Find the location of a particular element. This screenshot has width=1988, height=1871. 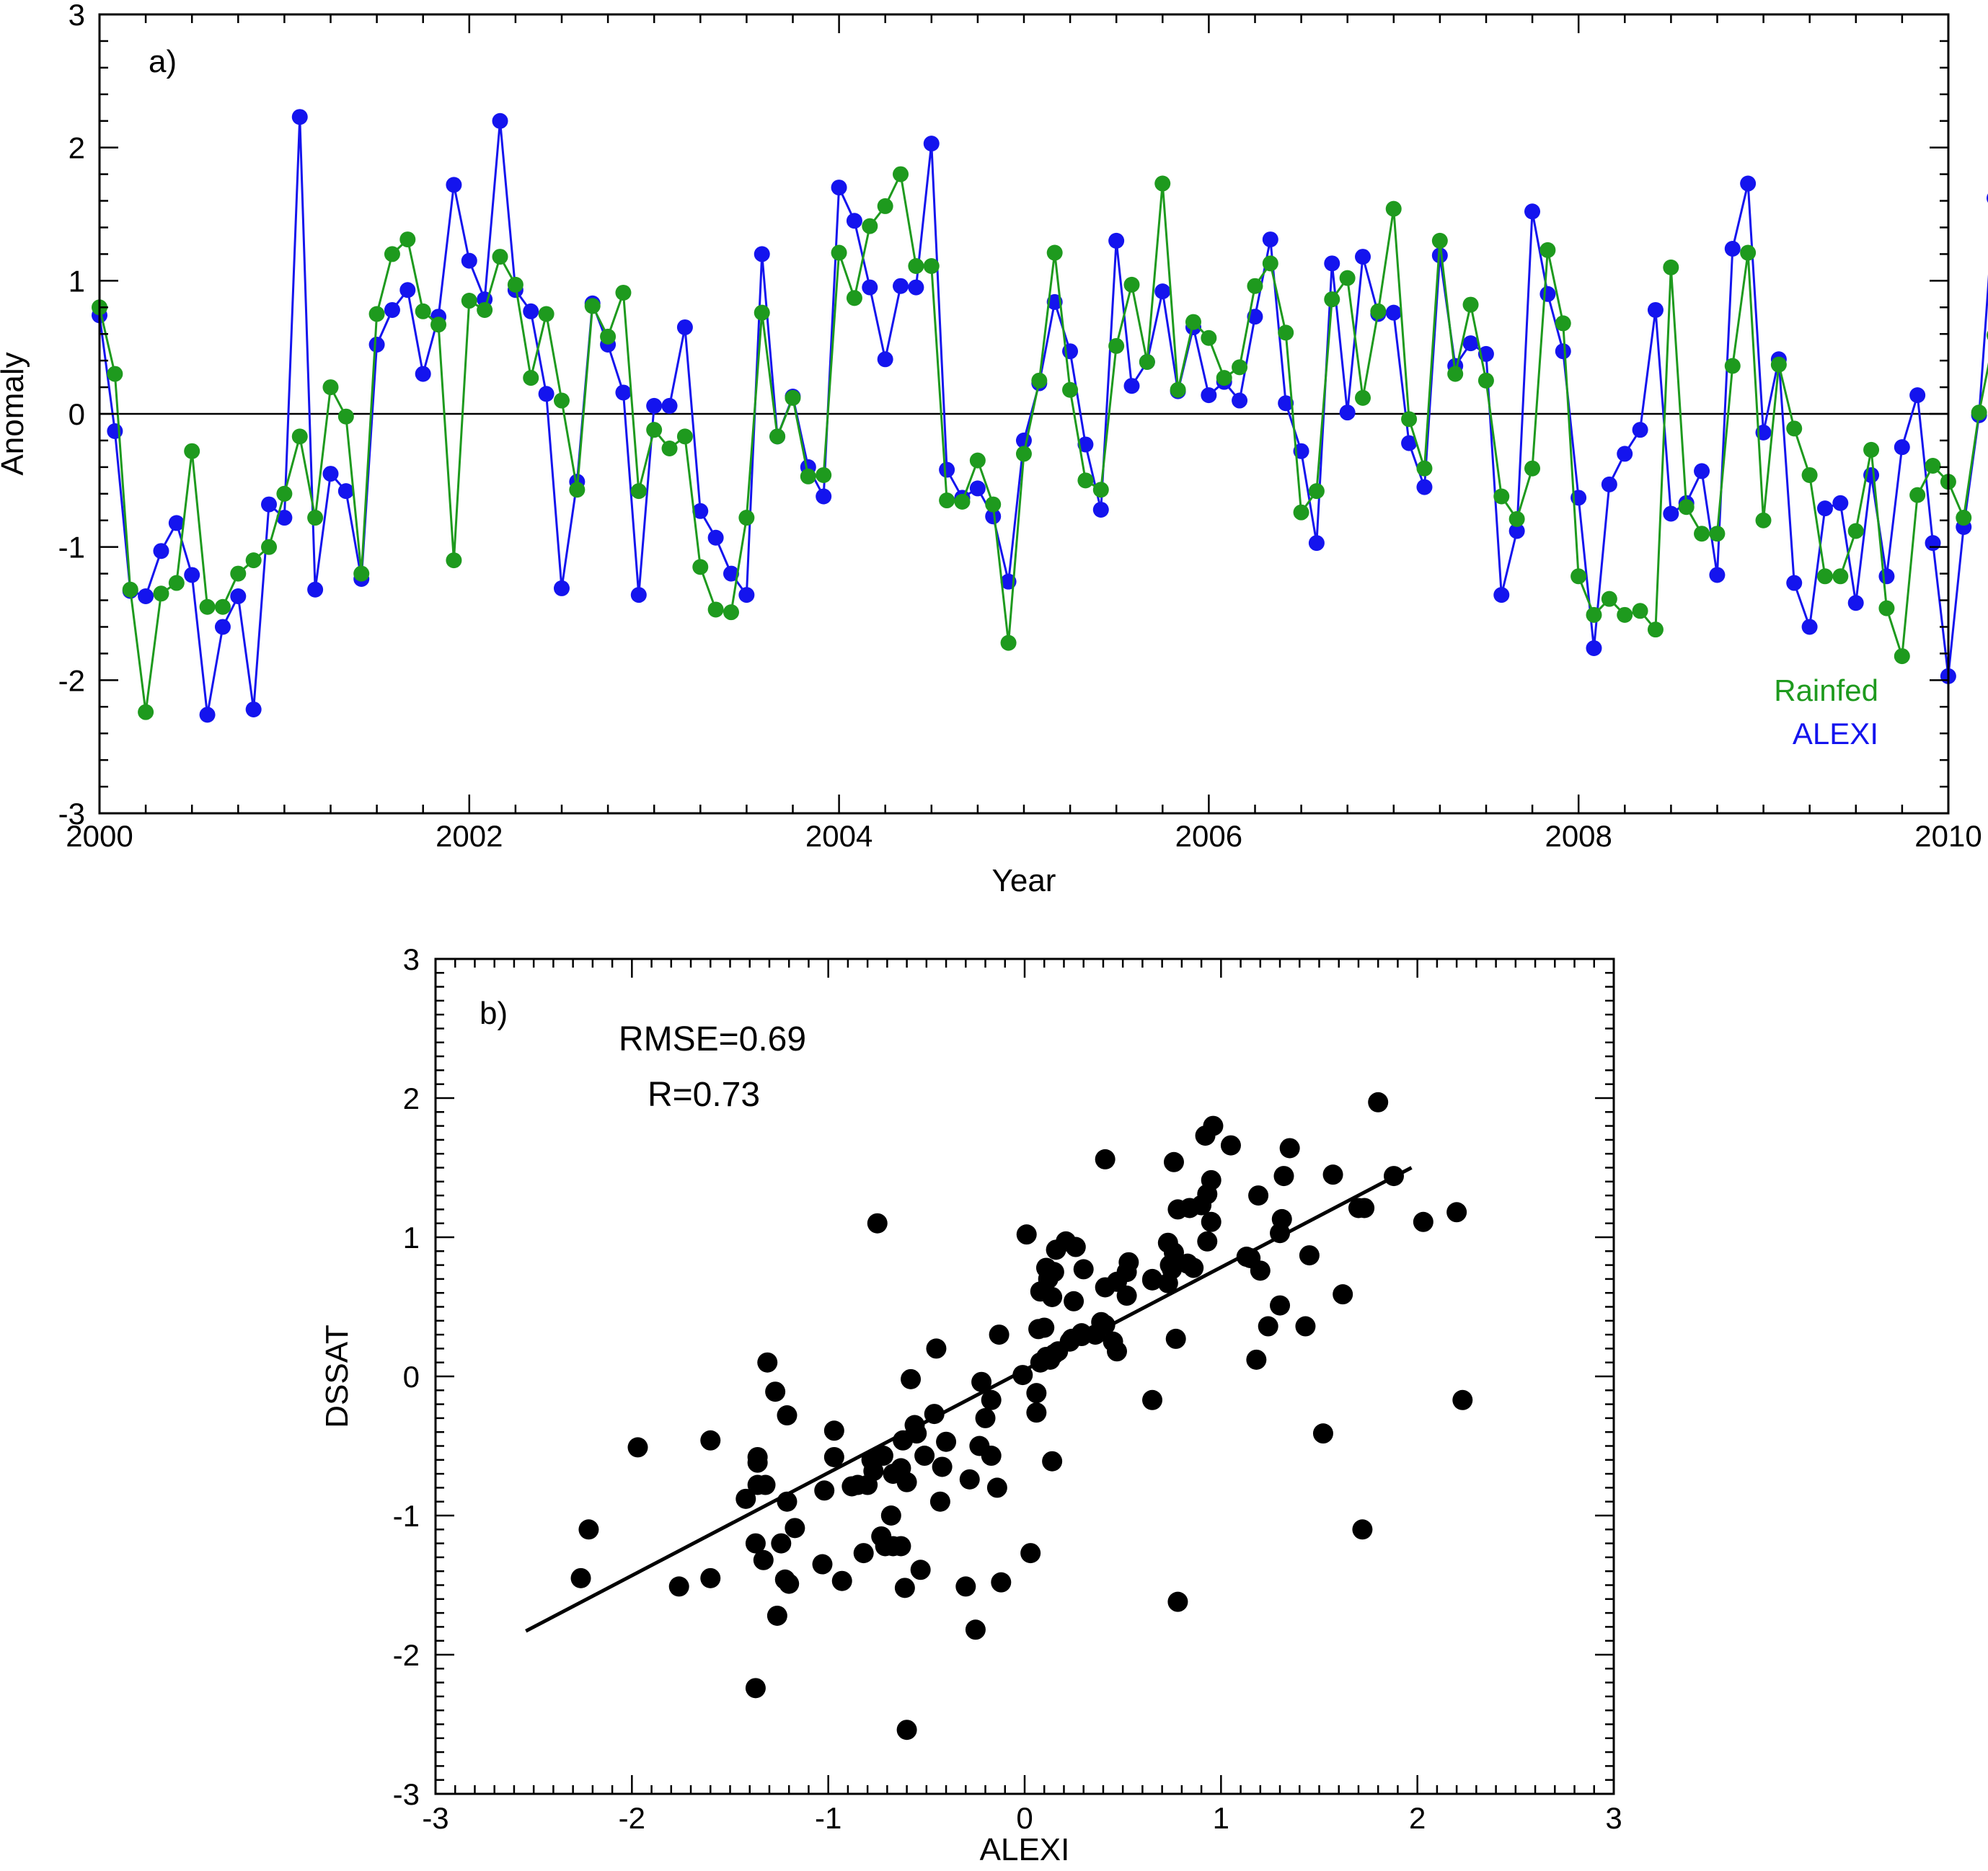

rmse-annotation: RMSE=0.69 is located at coordinates (712, 1039).